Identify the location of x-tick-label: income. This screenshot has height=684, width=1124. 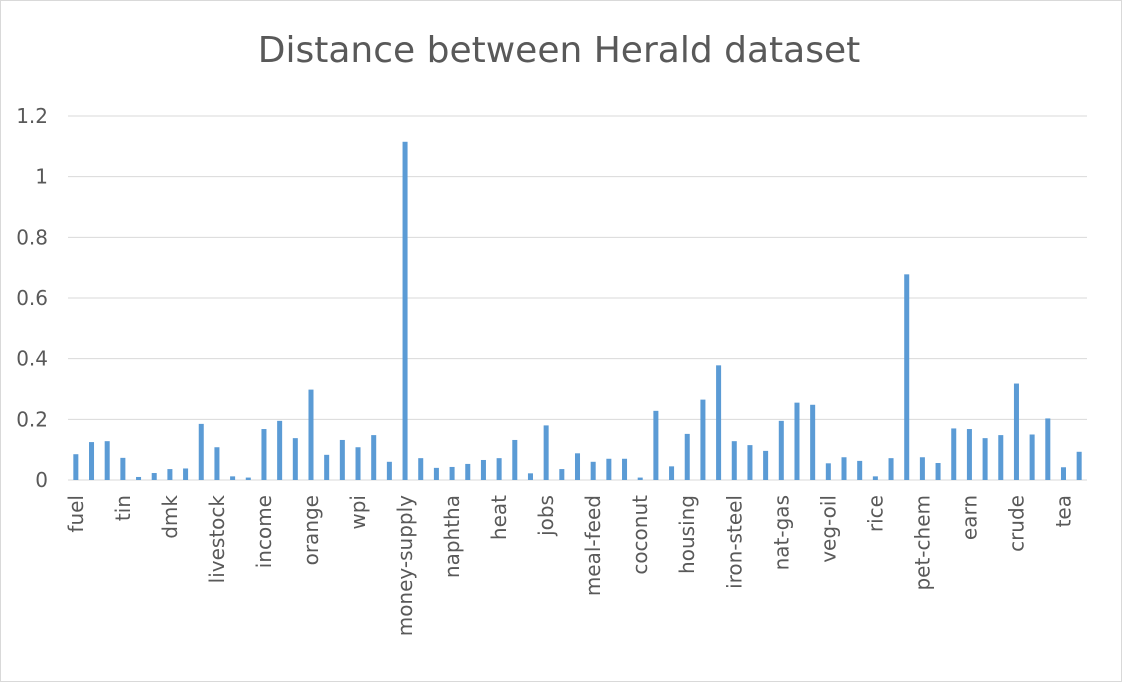
(264, 531).